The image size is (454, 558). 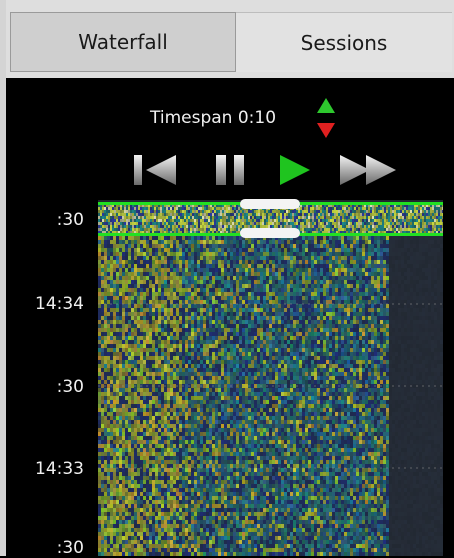 I want to click on timespan-label: Timespan 0:10, so click(x=213, y=118).